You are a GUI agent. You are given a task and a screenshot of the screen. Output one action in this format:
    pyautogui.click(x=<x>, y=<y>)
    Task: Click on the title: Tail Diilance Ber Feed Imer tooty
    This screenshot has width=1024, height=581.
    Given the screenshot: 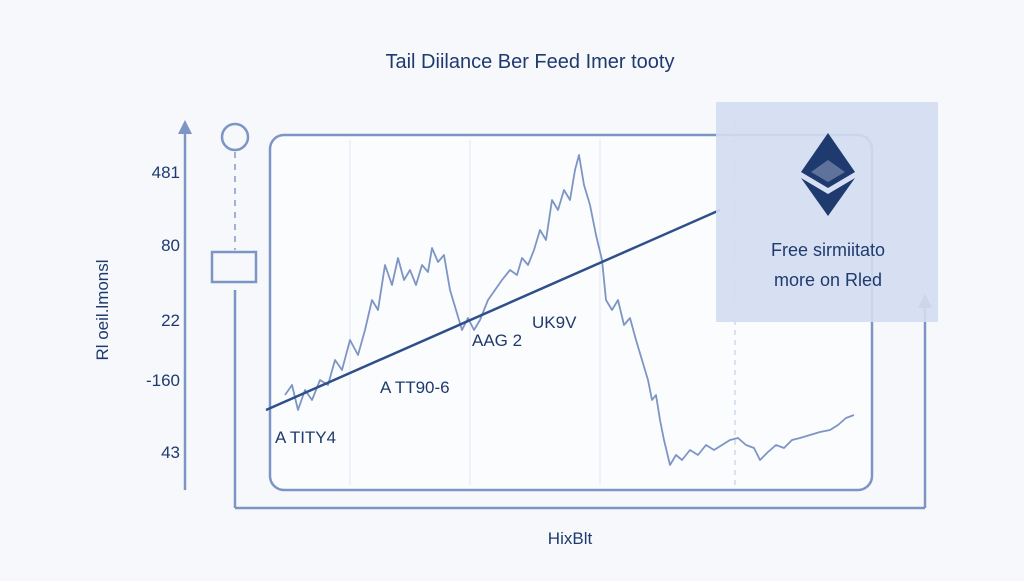 What is the action you would take?
    pyautogui.click(x=529, y=62)
    